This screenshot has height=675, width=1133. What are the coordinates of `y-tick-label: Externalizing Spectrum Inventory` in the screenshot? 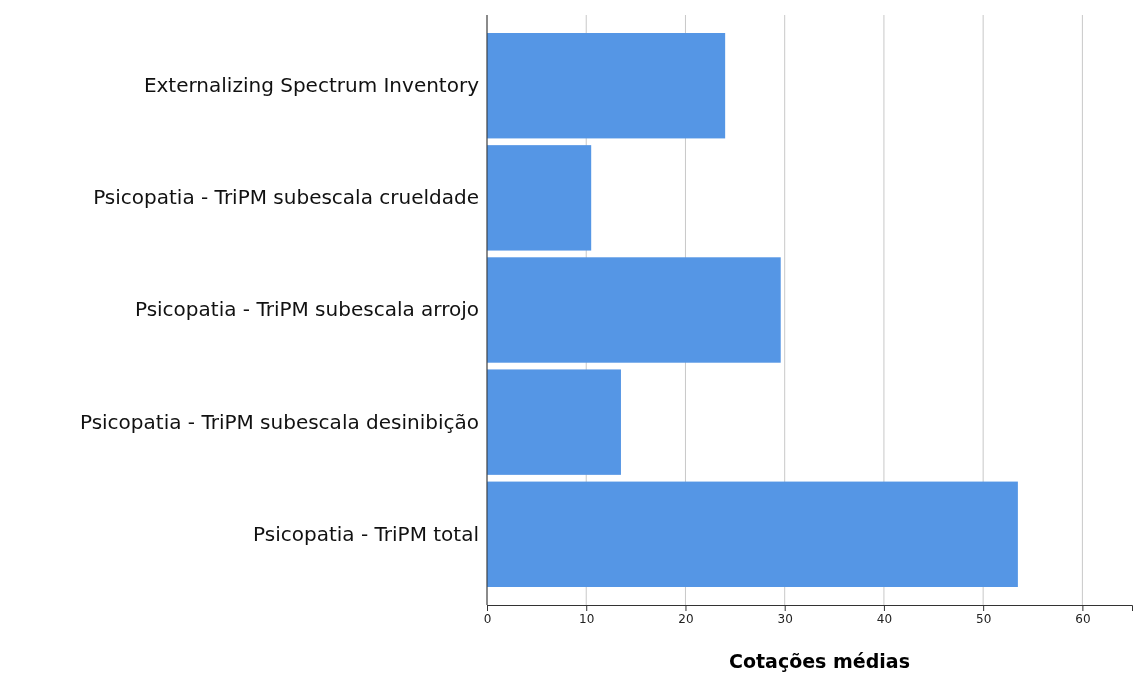 It's located at (311, 85).